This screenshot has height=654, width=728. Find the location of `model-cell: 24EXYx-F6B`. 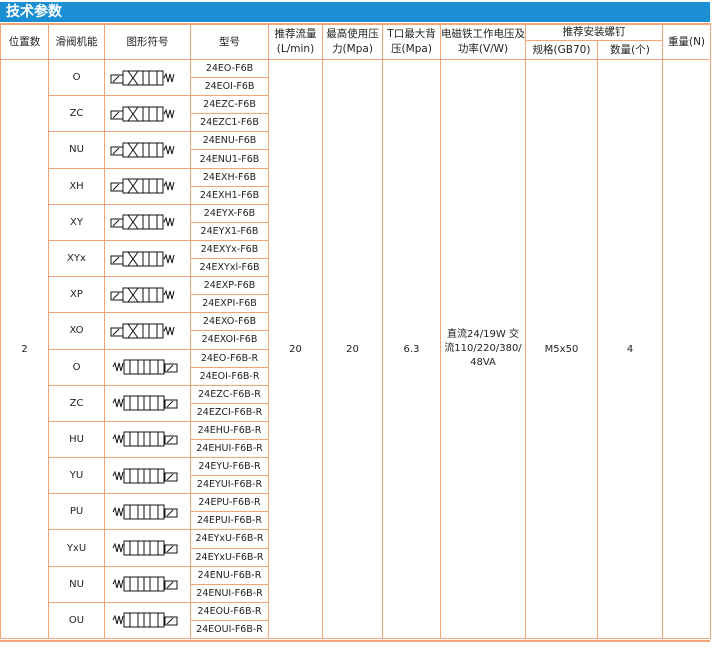

model-cell: 24EXYx-F6B is located at coordinates (229, 249).